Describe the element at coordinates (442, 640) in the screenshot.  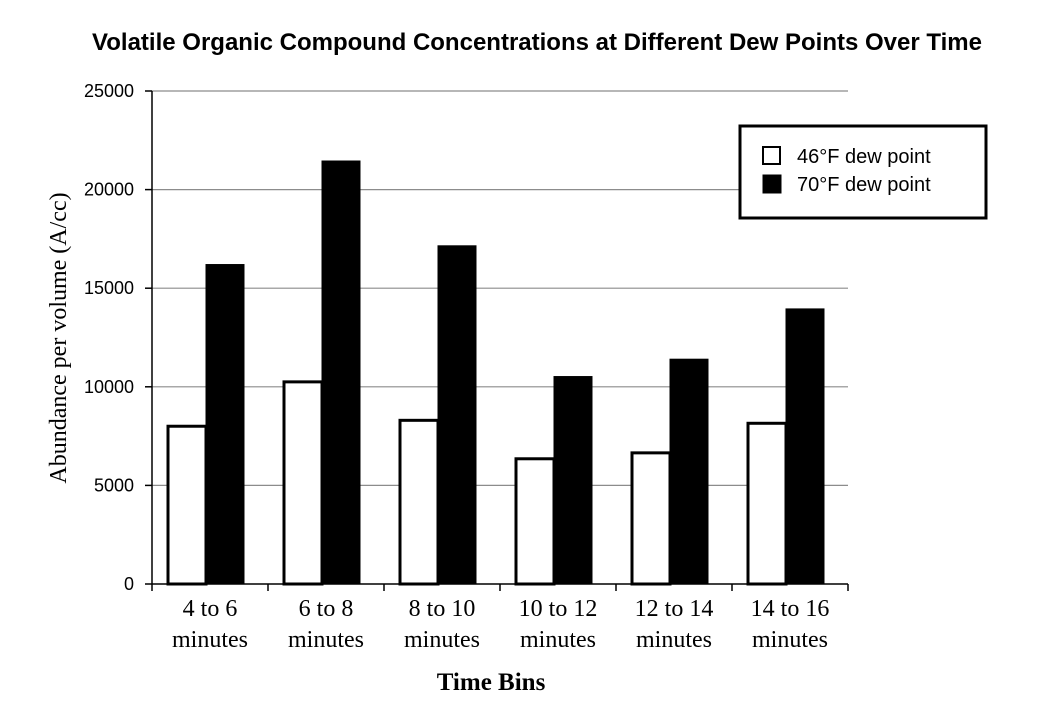
I see `x-tick-label-2-line-1: minutes` at that location.